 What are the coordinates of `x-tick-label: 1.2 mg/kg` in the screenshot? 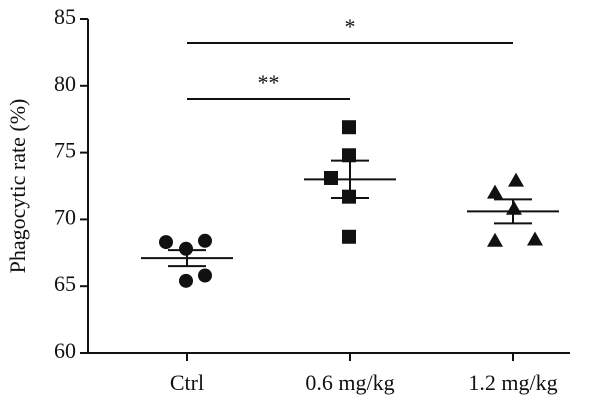 It's located at (512, 382).